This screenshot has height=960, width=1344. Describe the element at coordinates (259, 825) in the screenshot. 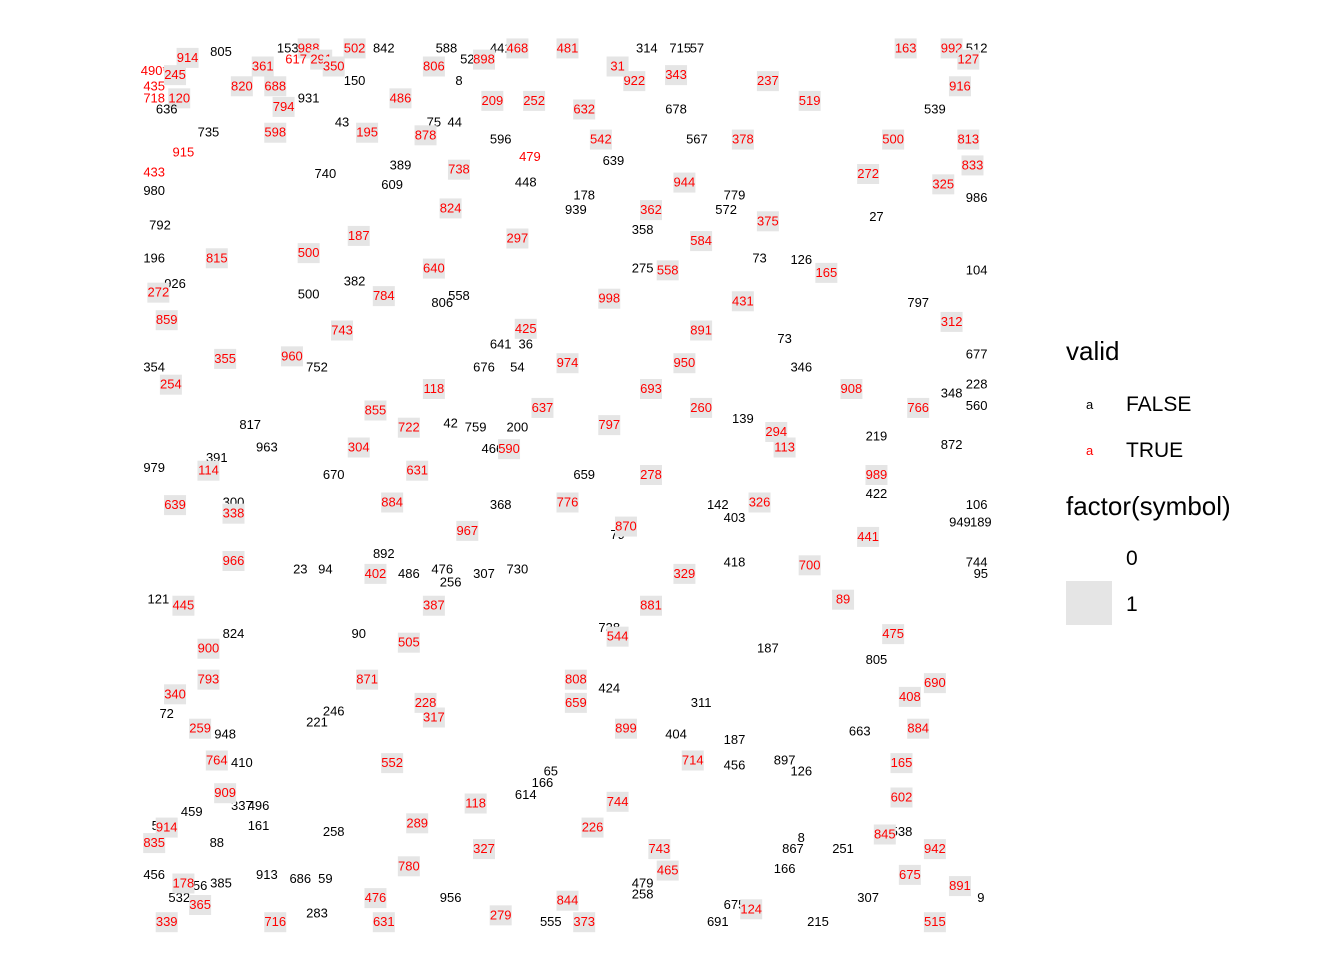

I see `point-label: 161` at that location.